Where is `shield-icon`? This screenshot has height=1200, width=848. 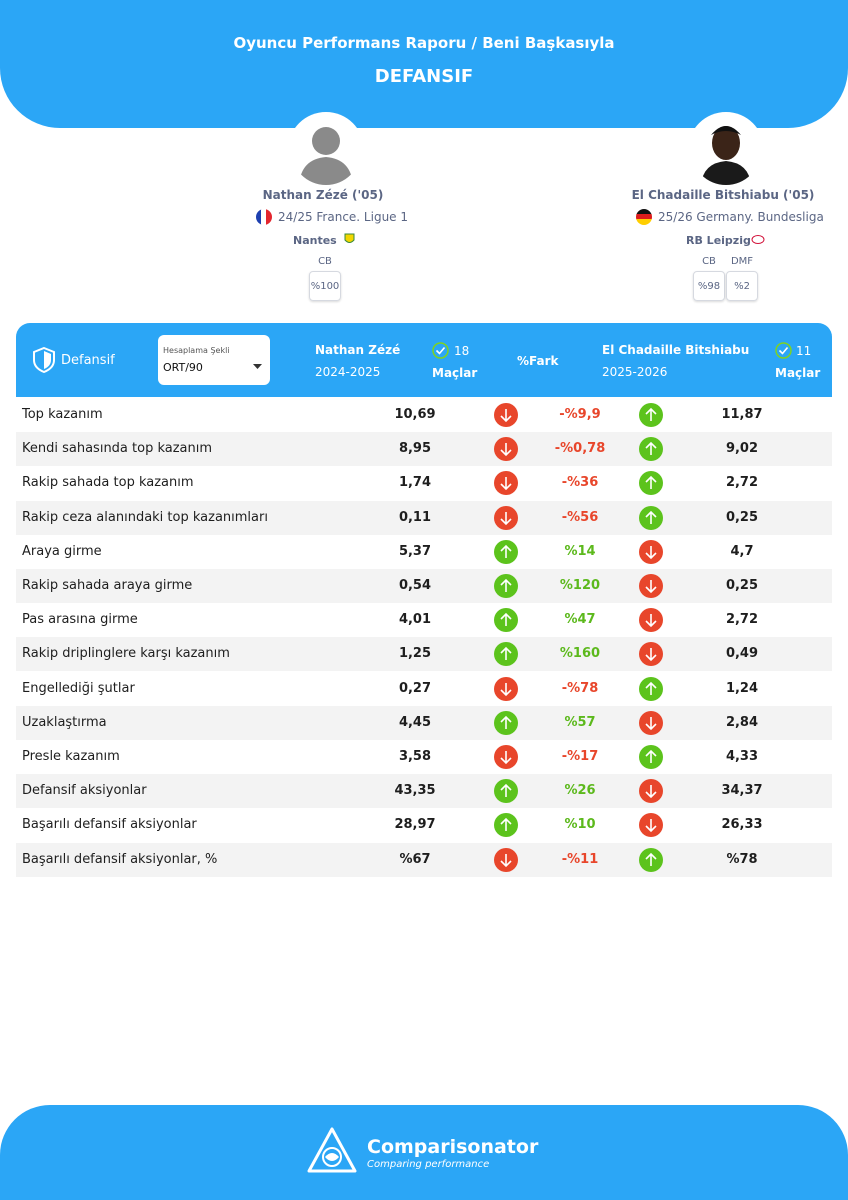 shield-icon is located at coordinates (44, 360).